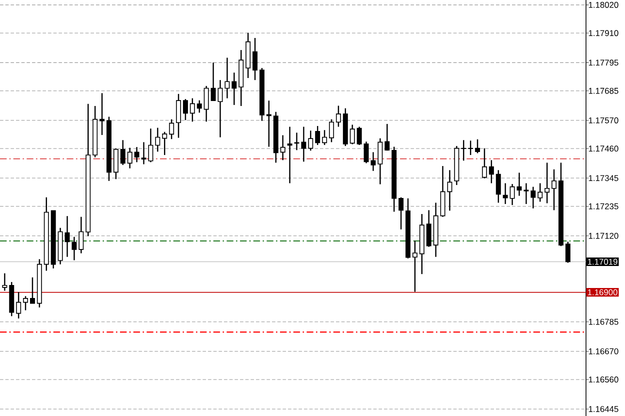 The height and width of the screenshot is (416, 625). What do you see at coordinates (603, 91) in the screenshot?
I see `y-tick-label: 1.17685` at bounding box center [603, 91].